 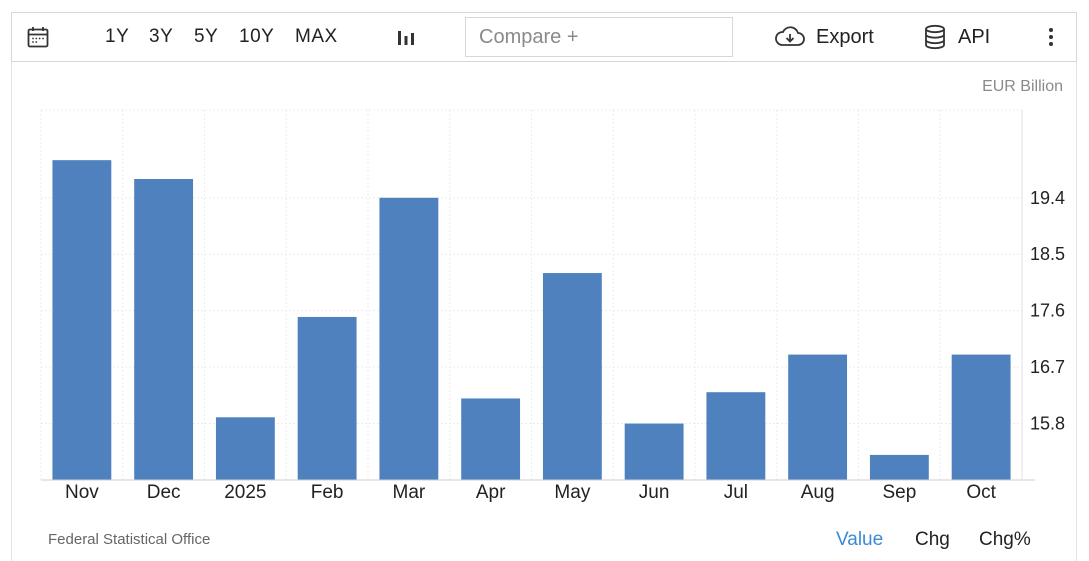 I want to click on cloud-download-icon, so click(x=790, y=37).